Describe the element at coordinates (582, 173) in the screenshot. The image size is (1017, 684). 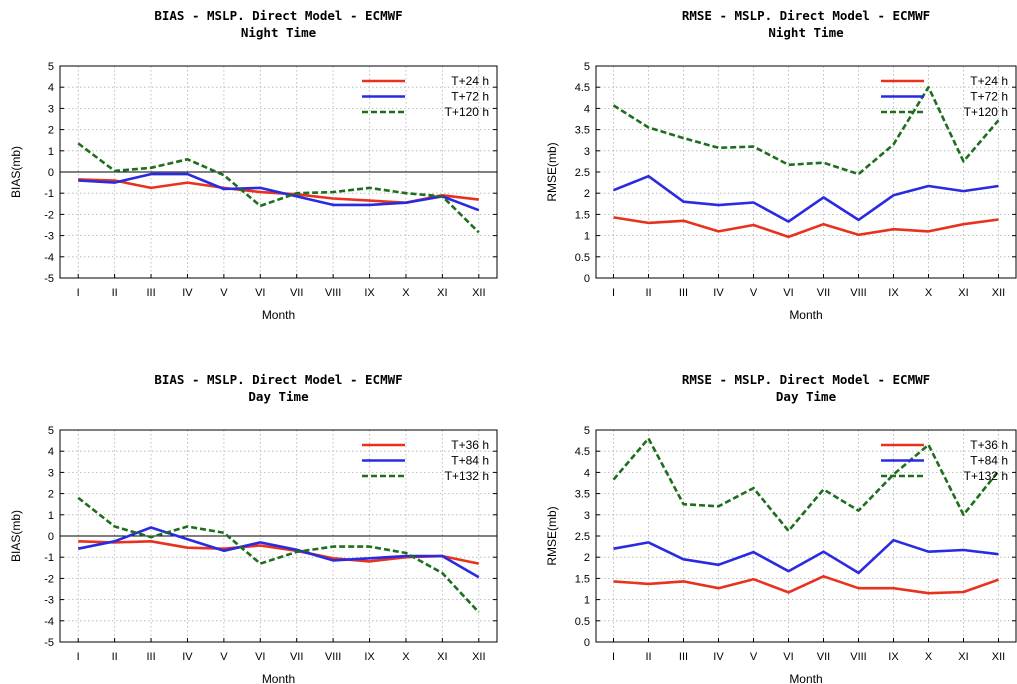
I see `y-tick-label: 2.5` at that location.